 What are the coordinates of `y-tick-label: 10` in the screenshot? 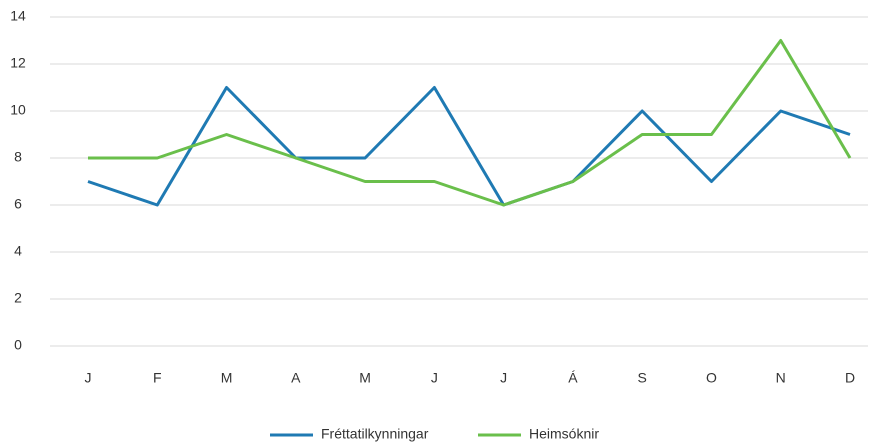 It's located at (18, 110).